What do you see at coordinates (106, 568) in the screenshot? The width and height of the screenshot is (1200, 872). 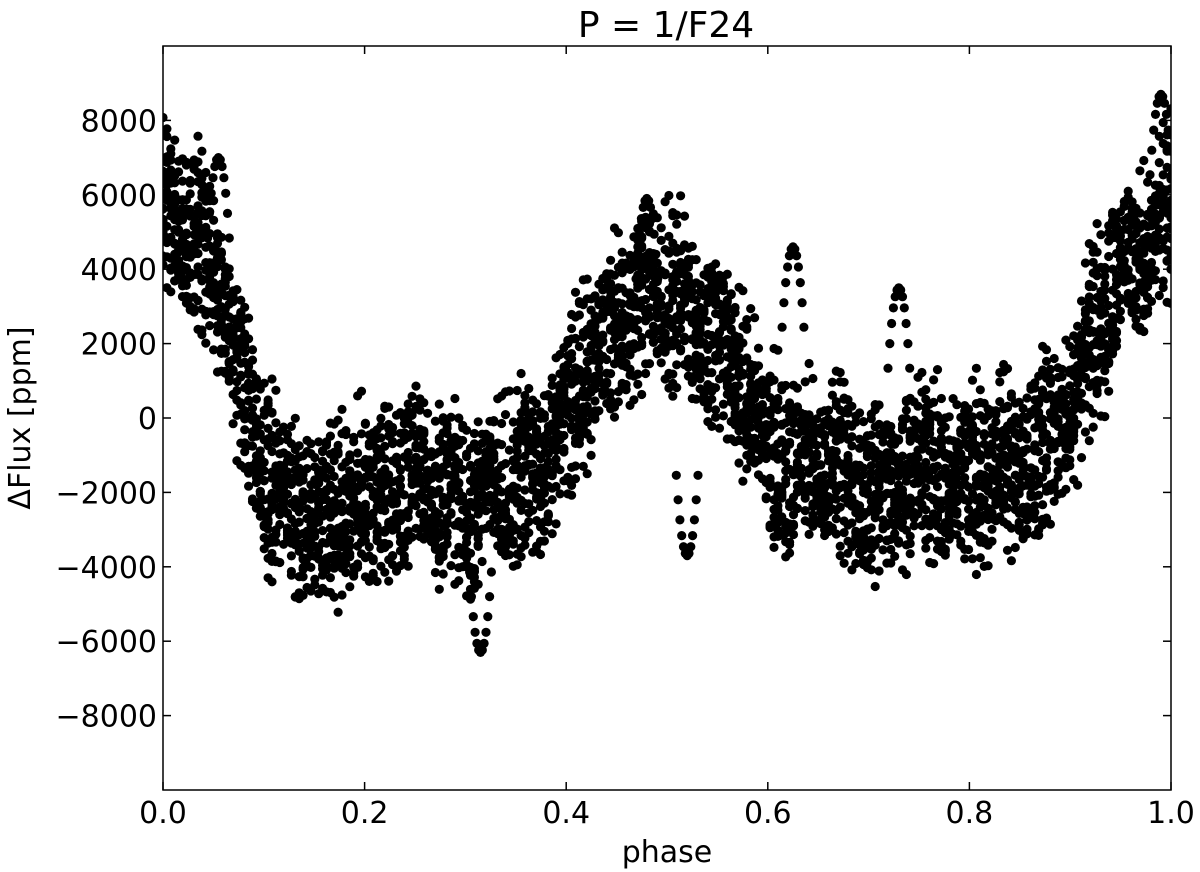 I see `y-tick-label: −4000` at bounding box center [106, 568].